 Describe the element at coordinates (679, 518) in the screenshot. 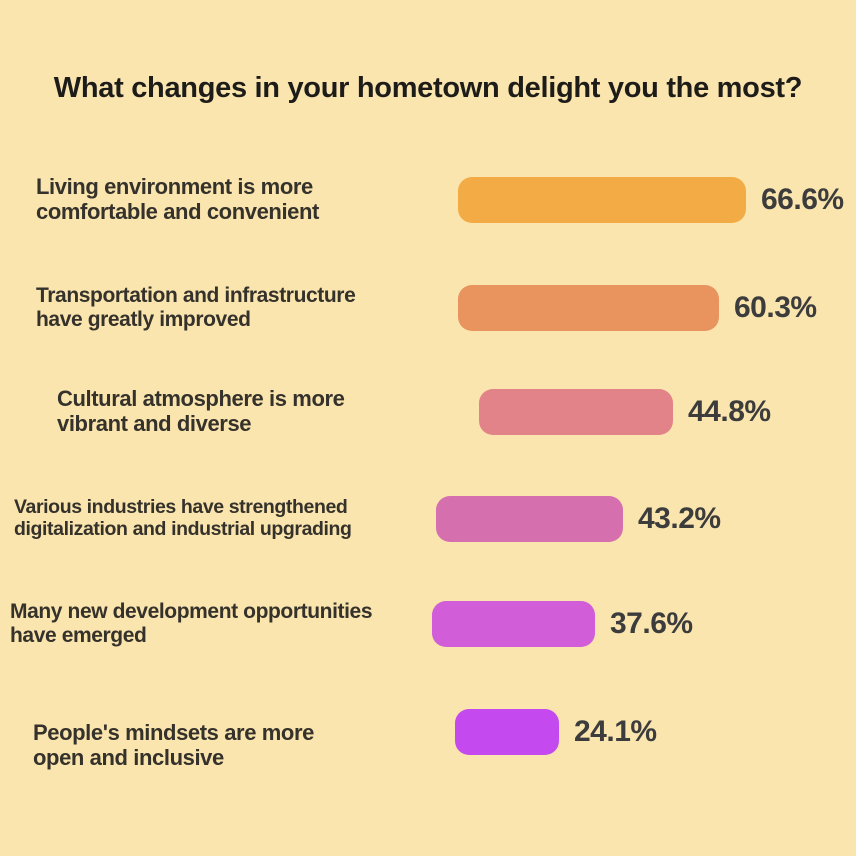

I see `value-label: 43.2%` at that location.